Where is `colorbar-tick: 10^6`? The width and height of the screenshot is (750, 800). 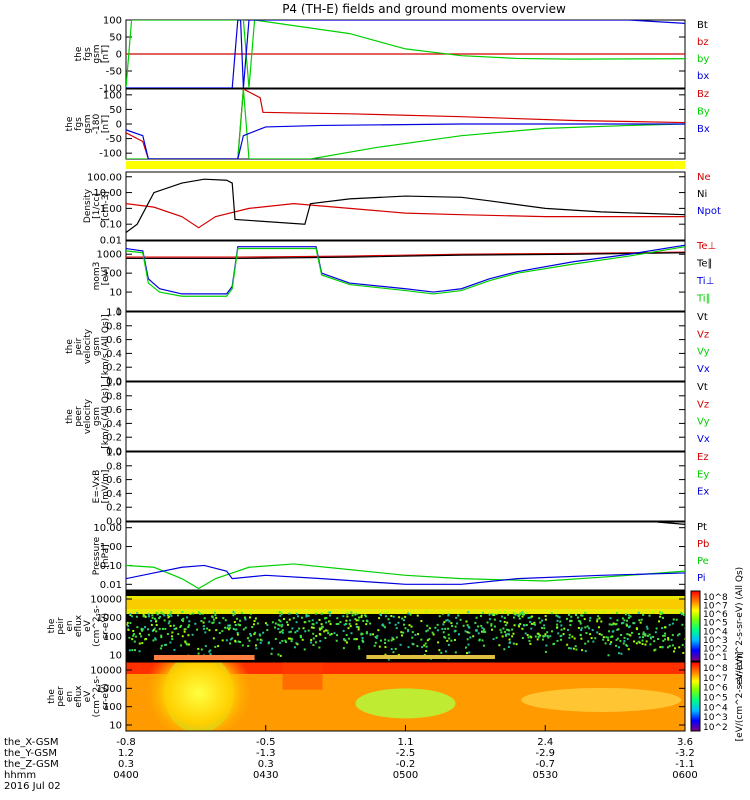
colorbar-tick: 10^6 is located at coordinates (715, 615).